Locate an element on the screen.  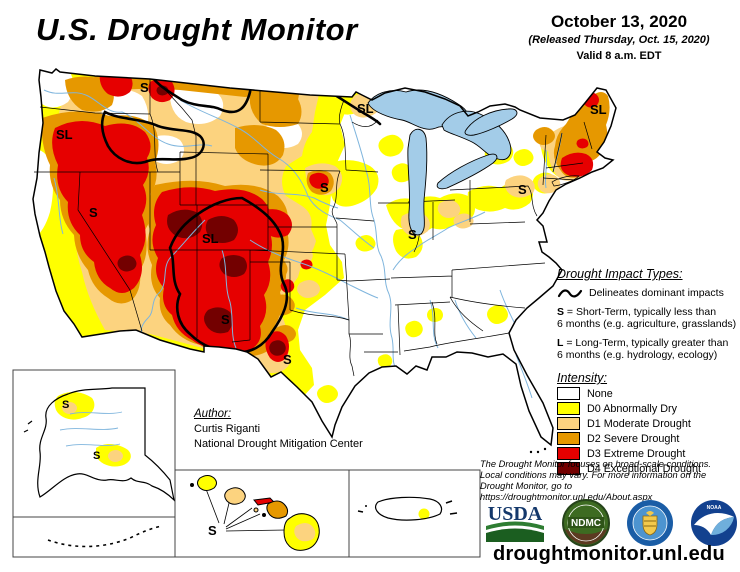
author-name: Curtis Riganti is located at coordinates (227, 429).